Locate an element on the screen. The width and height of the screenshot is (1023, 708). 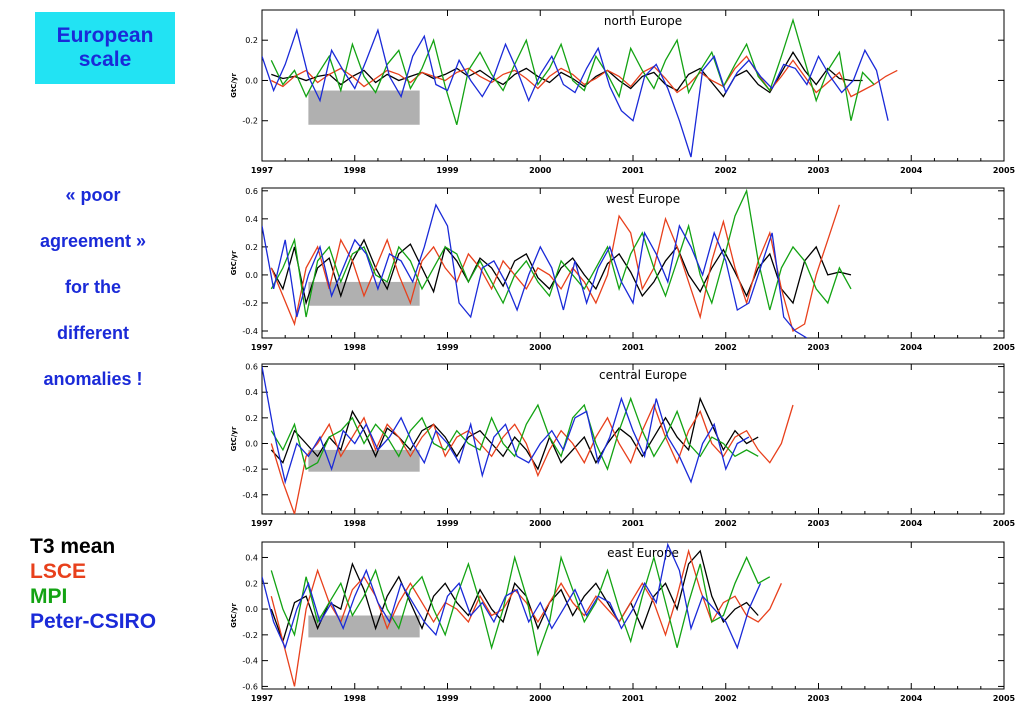
legend-entry-mpi: MPI is located at coordinates (49, 596).